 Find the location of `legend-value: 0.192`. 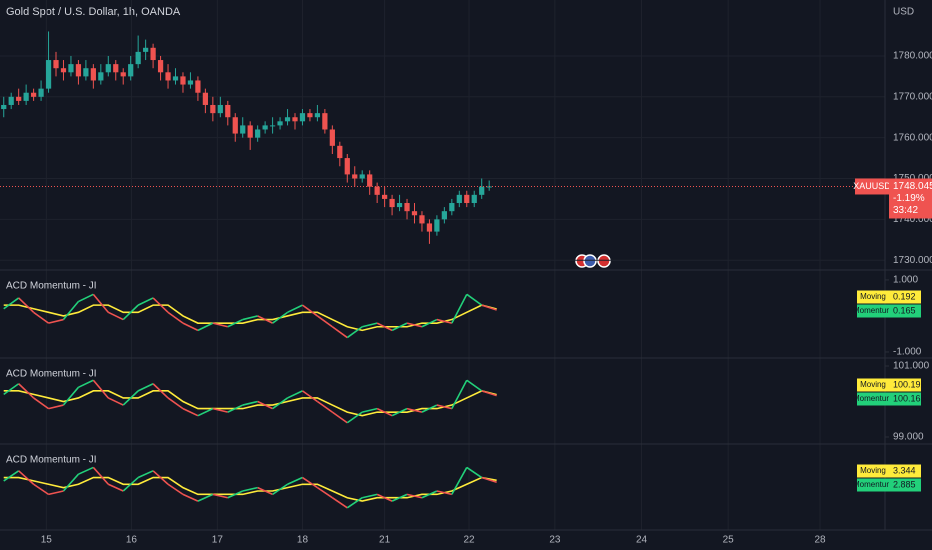

legend-value: 0.192 is located at coordinates (904, 296).